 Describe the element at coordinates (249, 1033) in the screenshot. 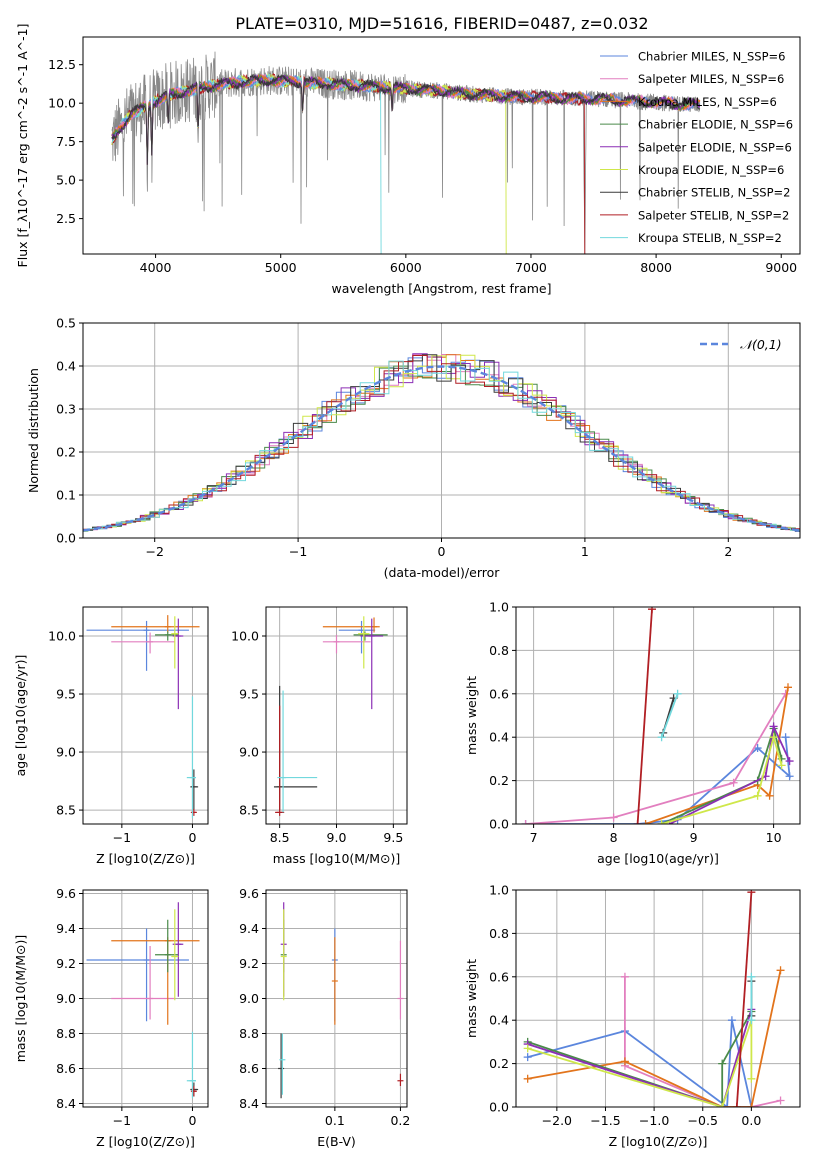

I see `y-tick-label: 8.8` at that location.